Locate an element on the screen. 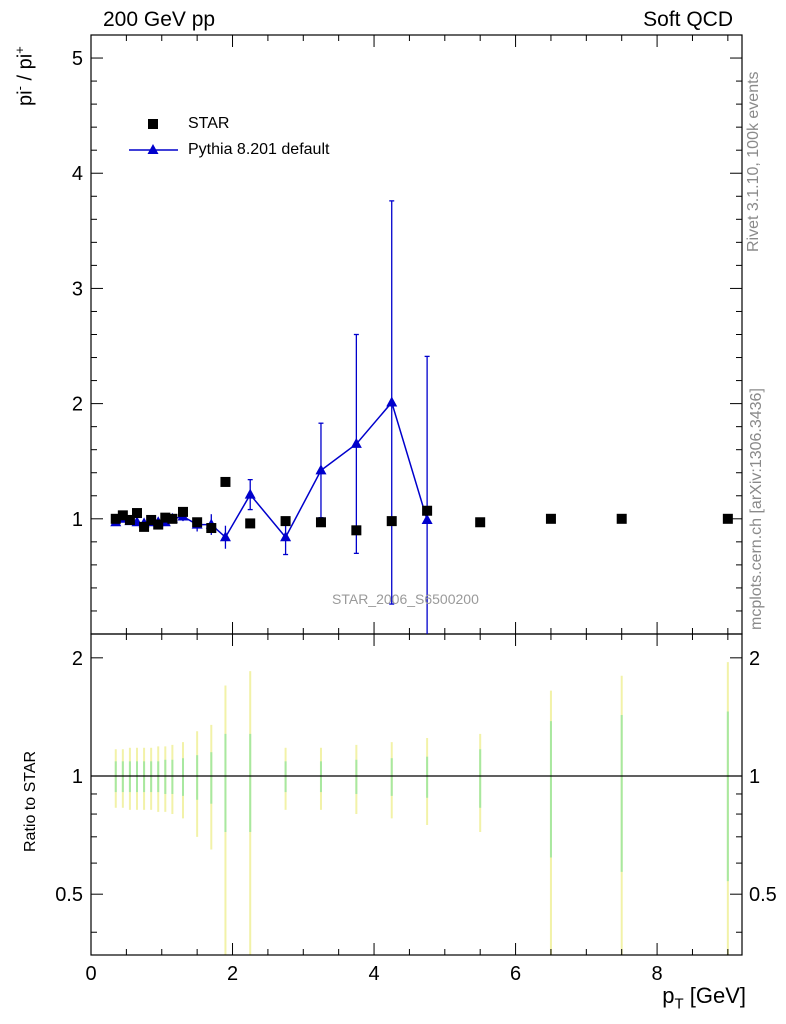  main-y-tick-label: 1 is located at coordinates (77, 520).